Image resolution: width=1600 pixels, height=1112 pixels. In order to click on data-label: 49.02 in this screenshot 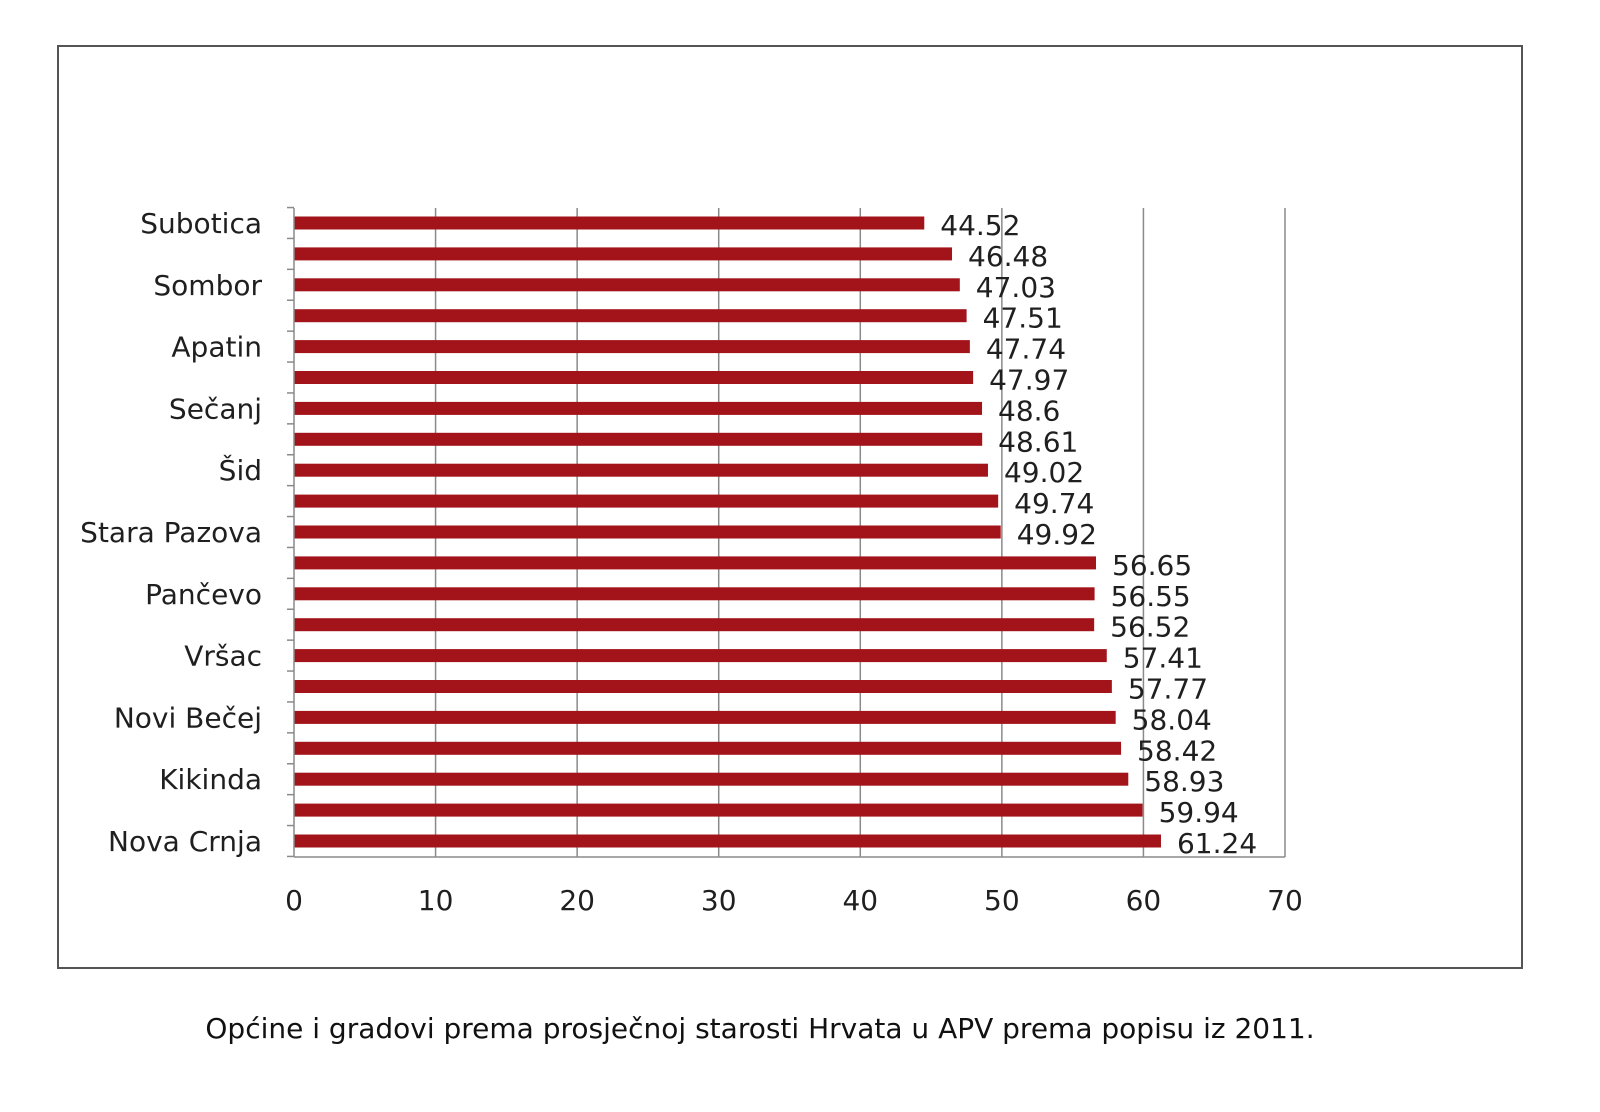, I will do `click(1044, 472)`.